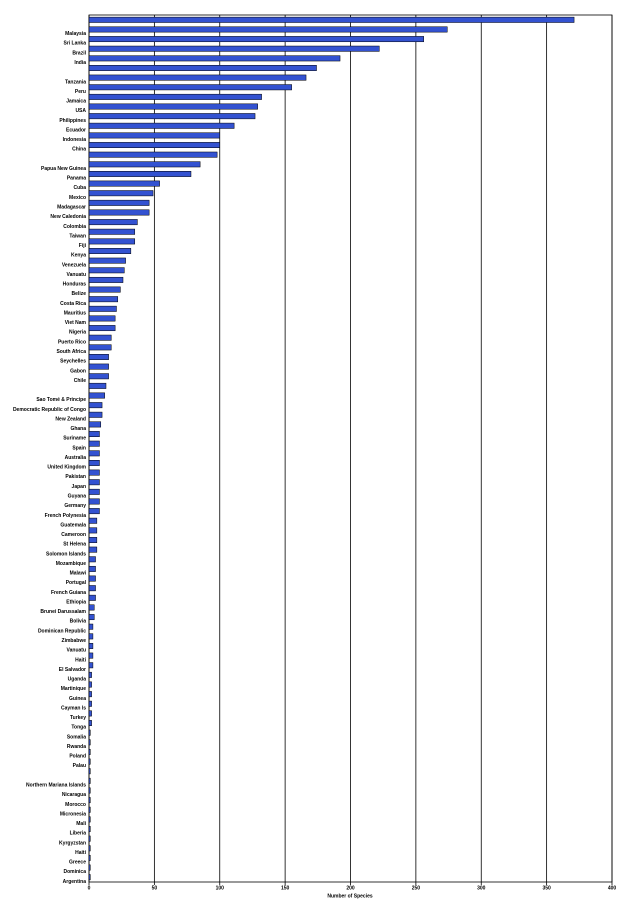  I want to click on y-tick-label: El Salvador, so click(72, 670).